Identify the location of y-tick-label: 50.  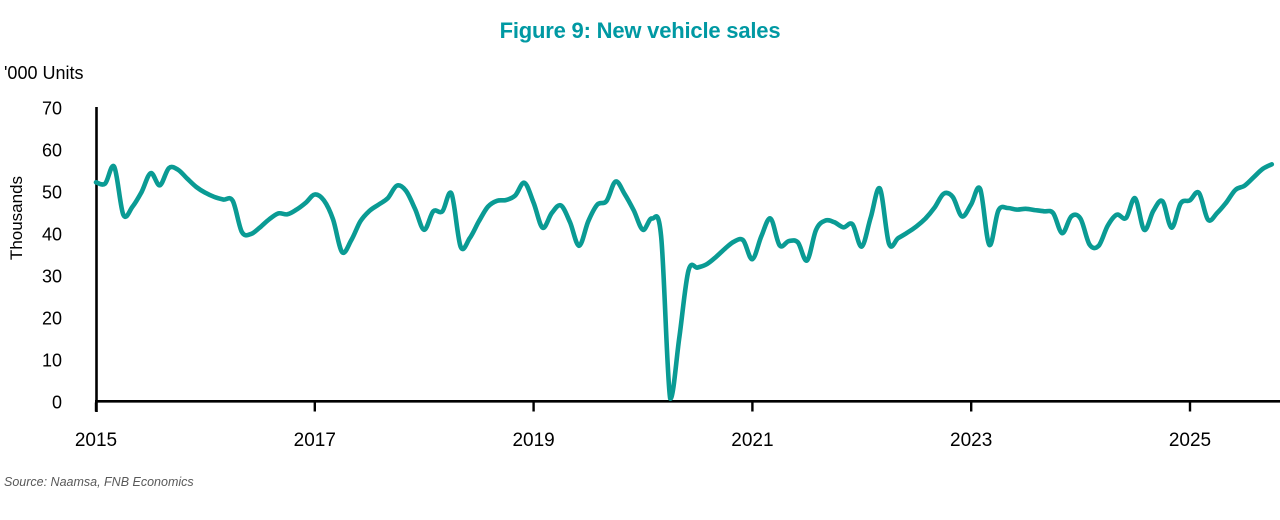
(52, 193).